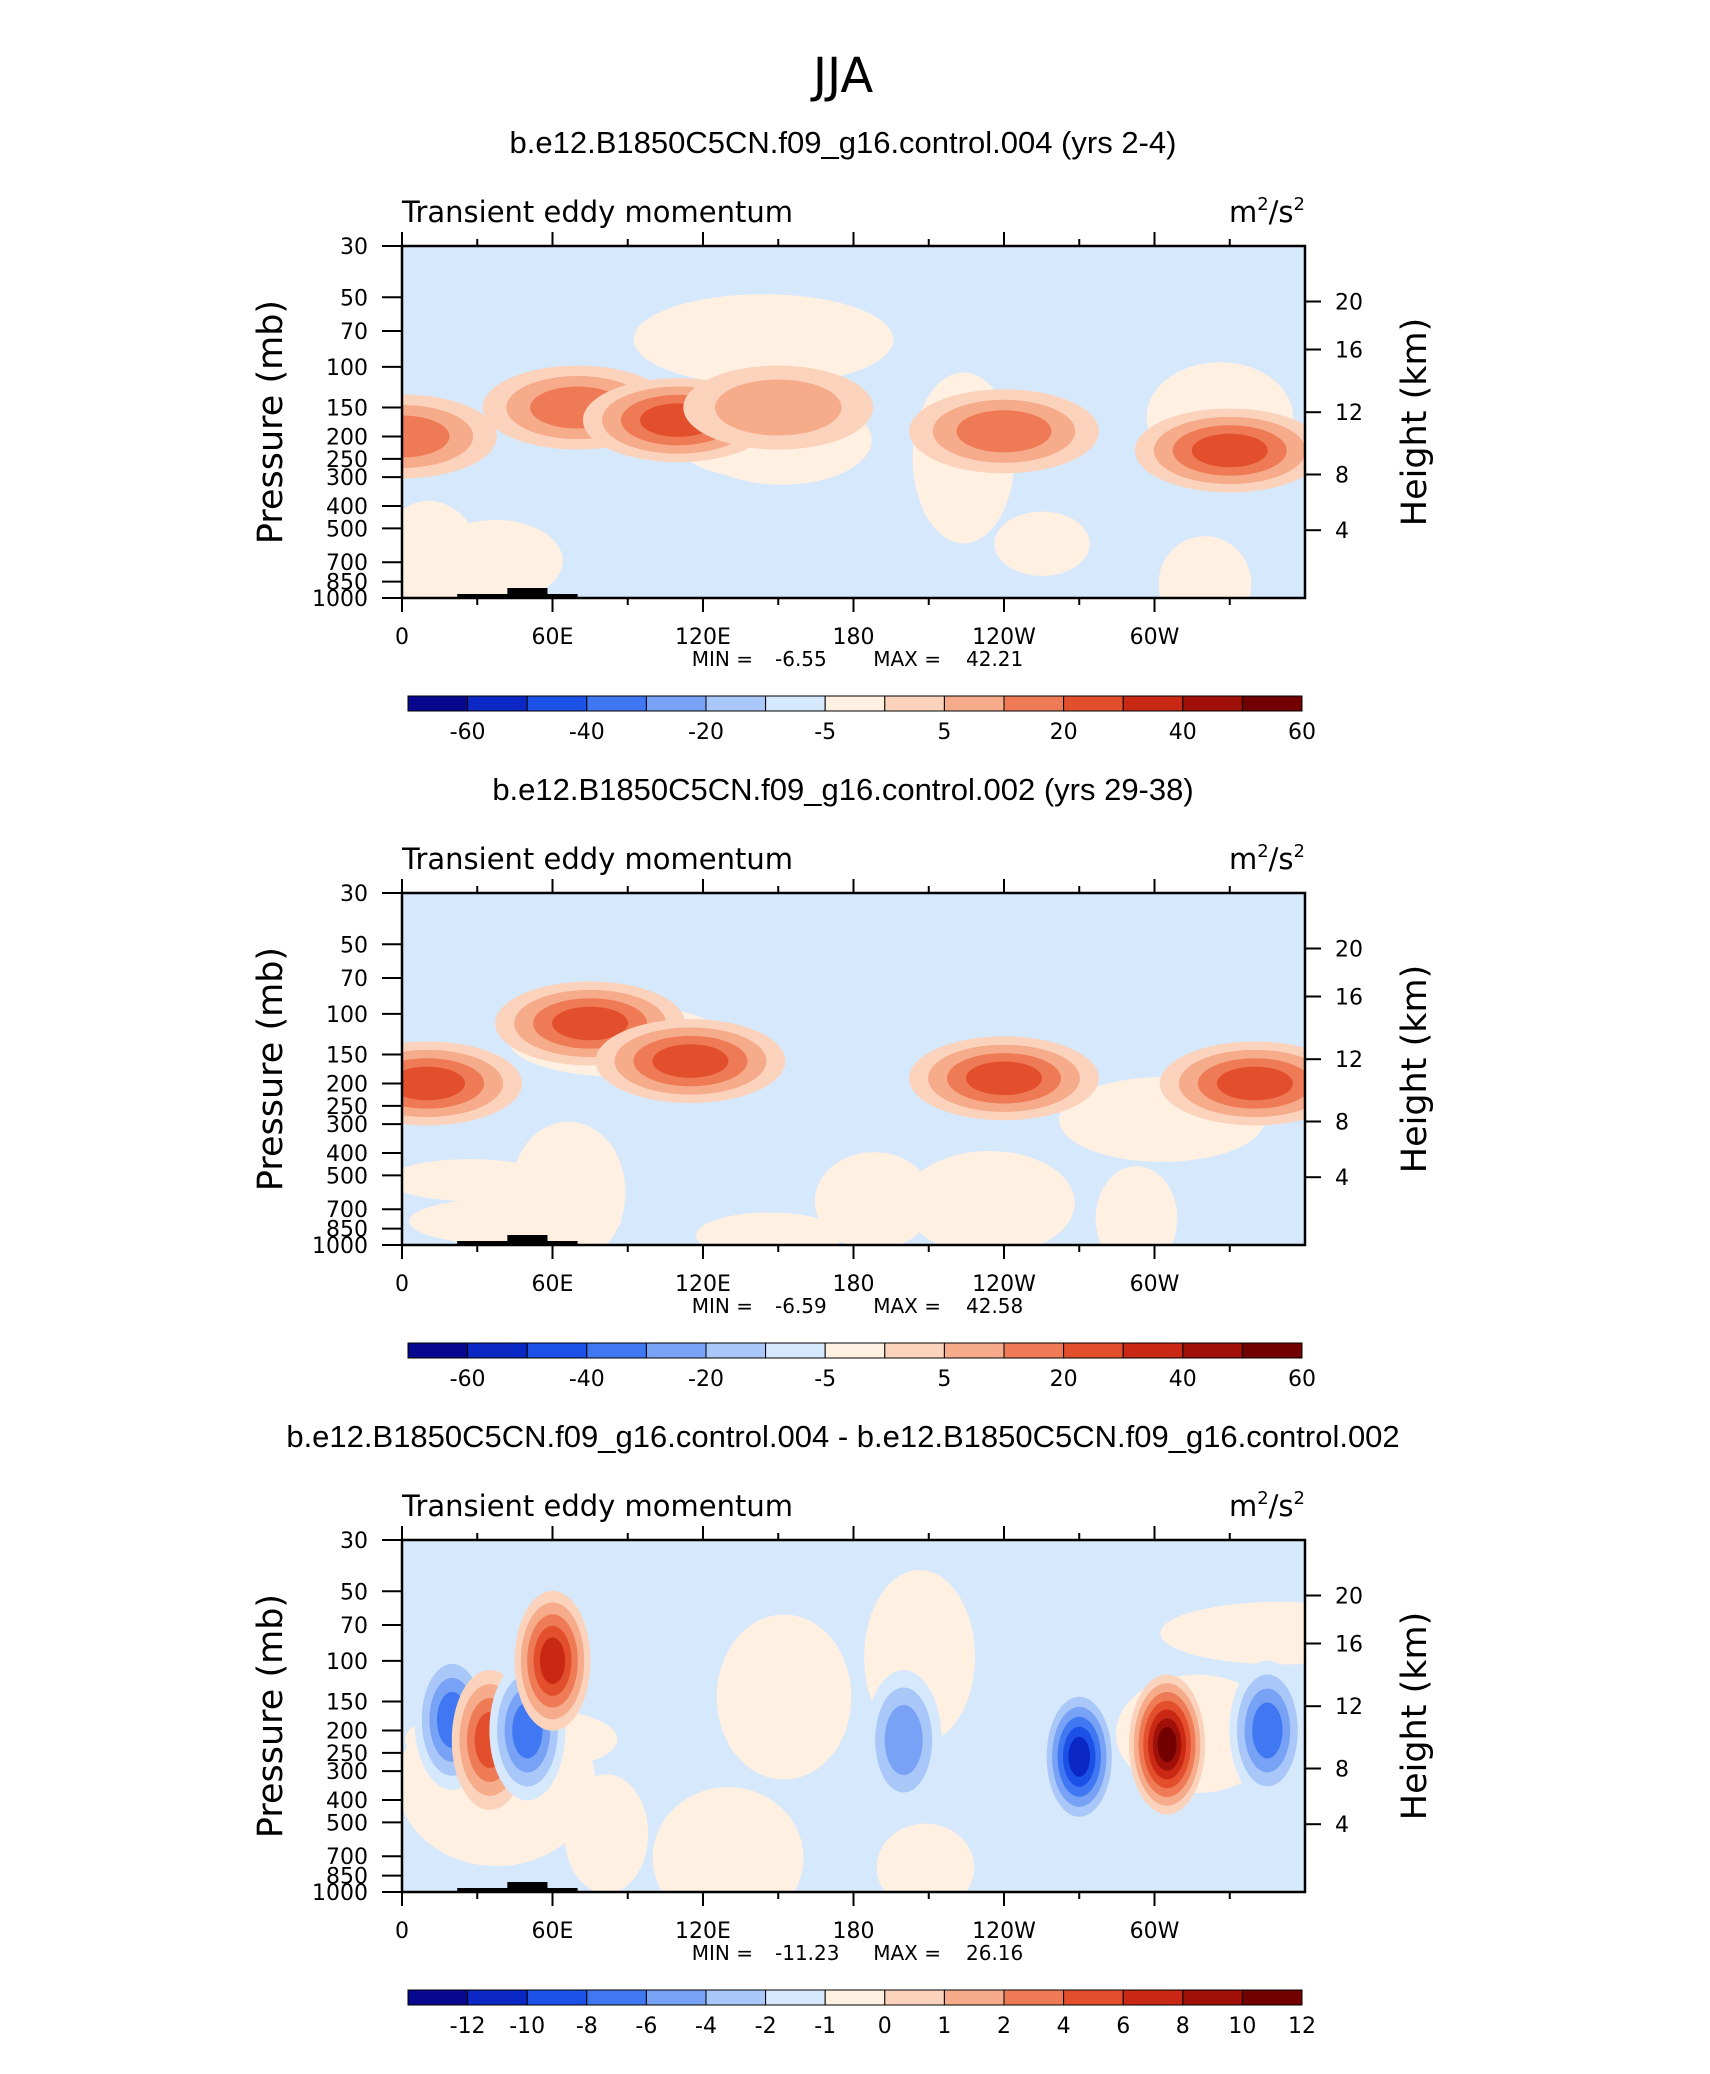  What do you see at coordinates (1349, 413) in the screenshot?
I see `y2-tick-label: 12` at bounding box center [1349, 413].